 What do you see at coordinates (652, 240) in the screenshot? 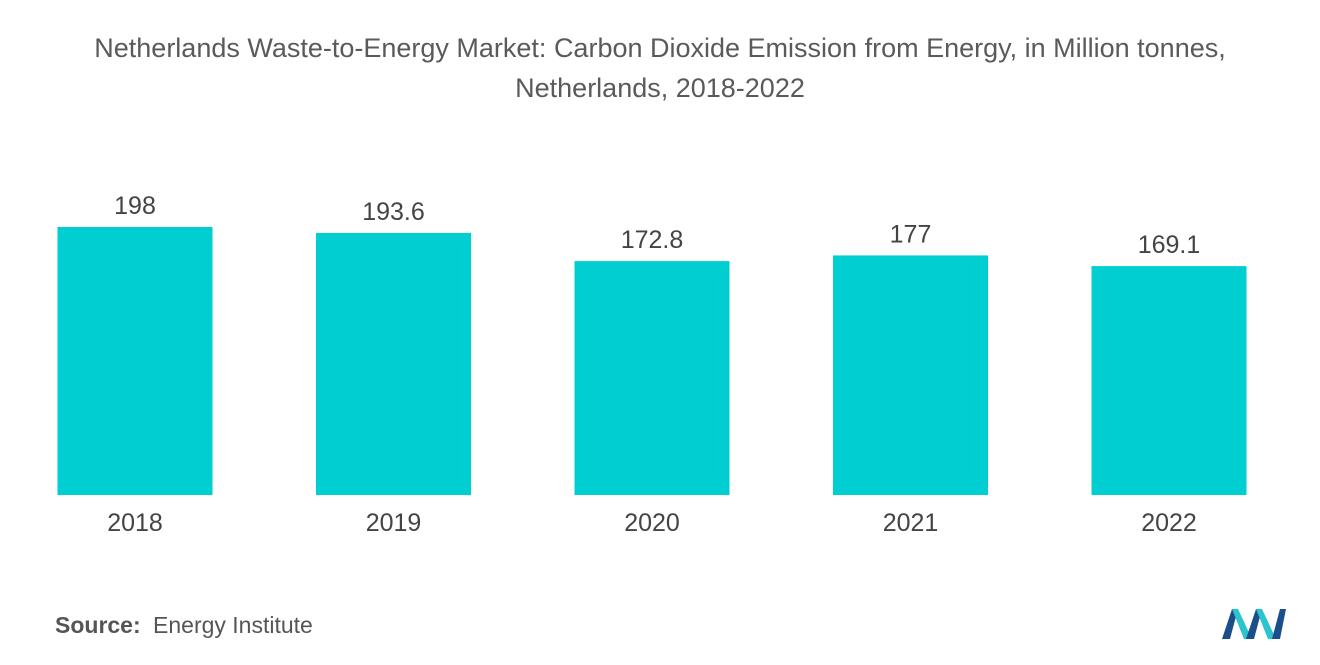
I see `value-label-2020: 172.8` at bounding box center [652, 240].